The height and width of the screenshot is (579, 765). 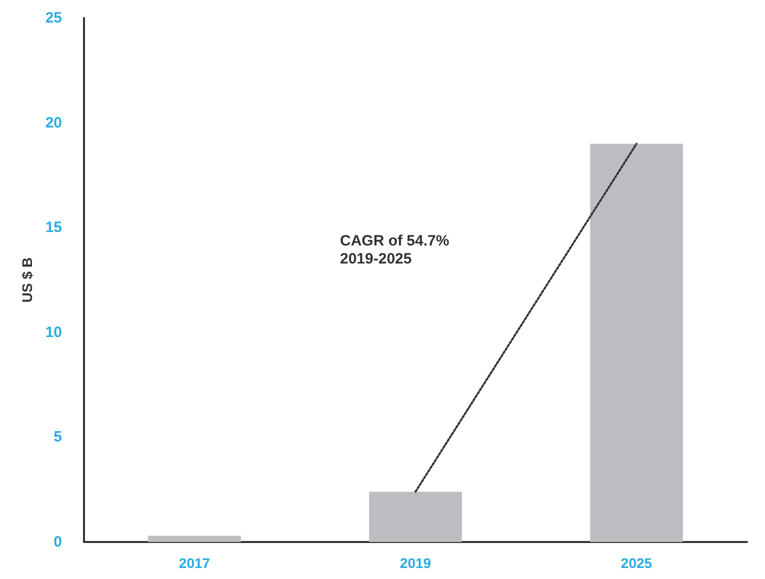 What do you see at coordinates (416, 563) in the screenshot?
I see `x-tick-label: 2019` at bounding box center [416, 563].